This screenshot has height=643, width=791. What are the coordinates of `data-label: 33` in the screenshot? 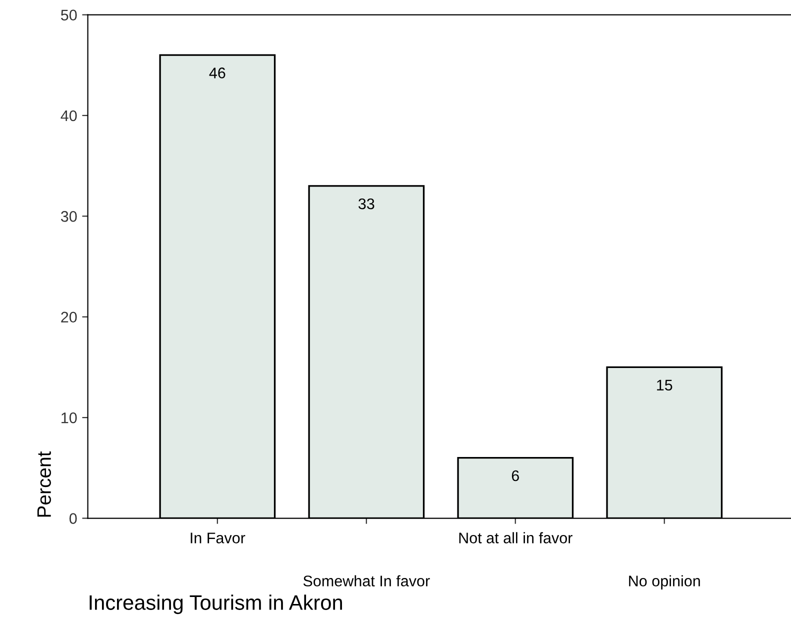 It's located at (366, 204).